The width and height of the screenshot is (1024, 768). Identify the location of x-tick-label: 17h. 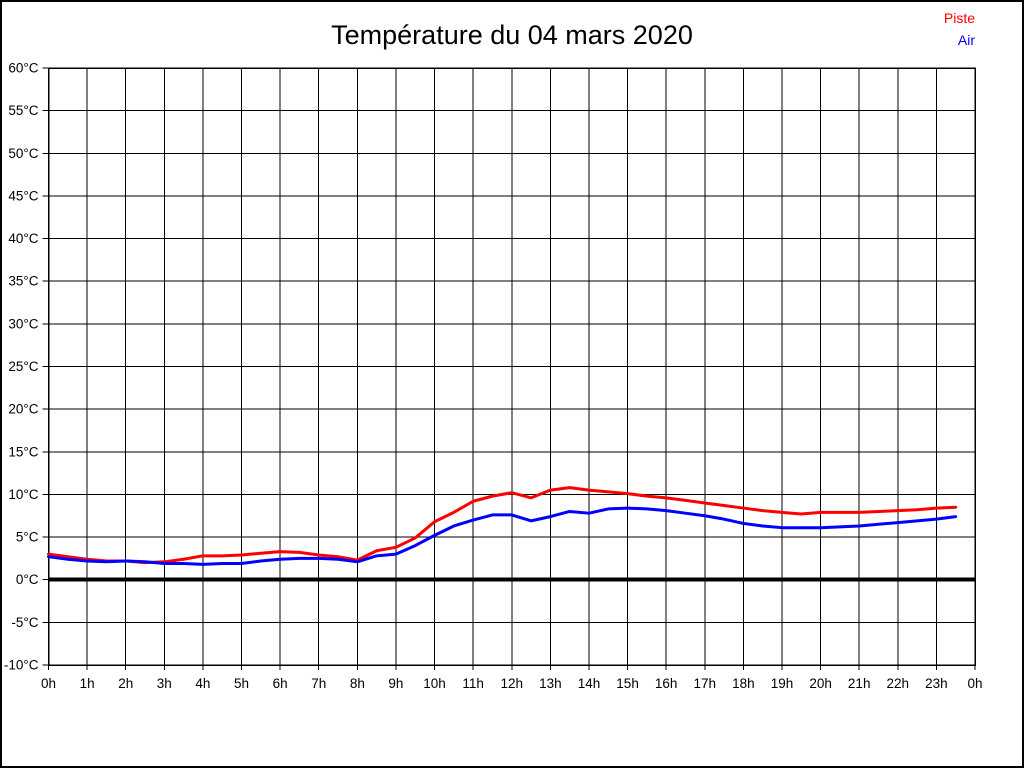
(705, 683).